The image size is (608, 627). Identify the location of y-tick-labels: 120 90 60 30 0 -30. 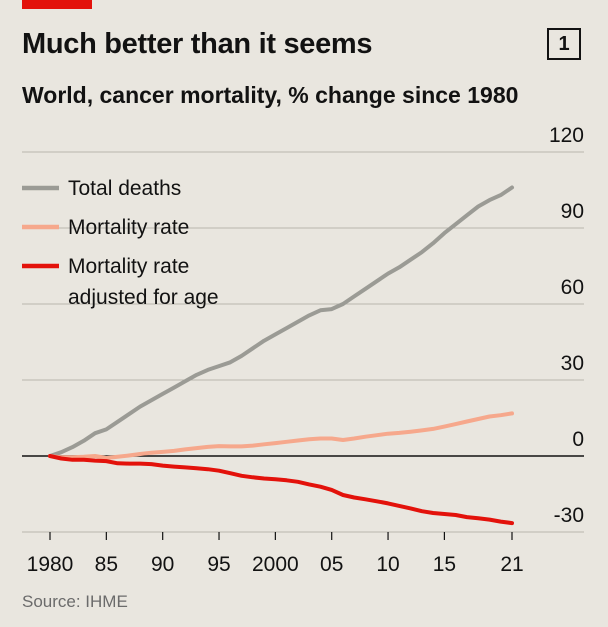
(566, 325).